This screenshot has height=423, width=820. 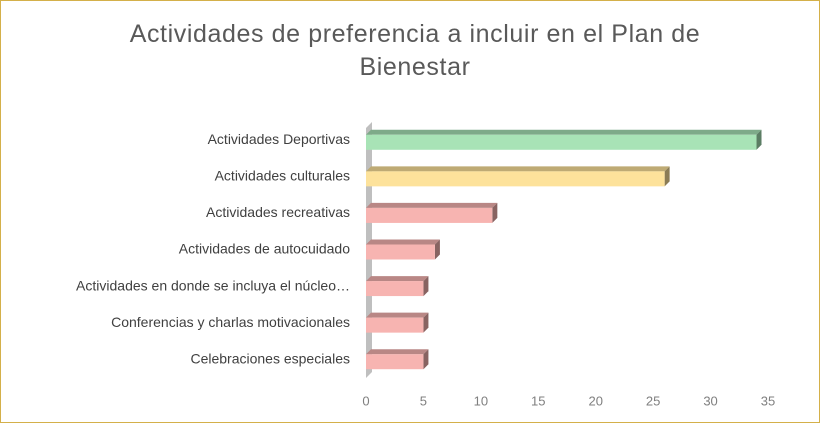 I want to click on y-tick-label: Conferencias y charlas motivacionales, so click(x=230, y=322).